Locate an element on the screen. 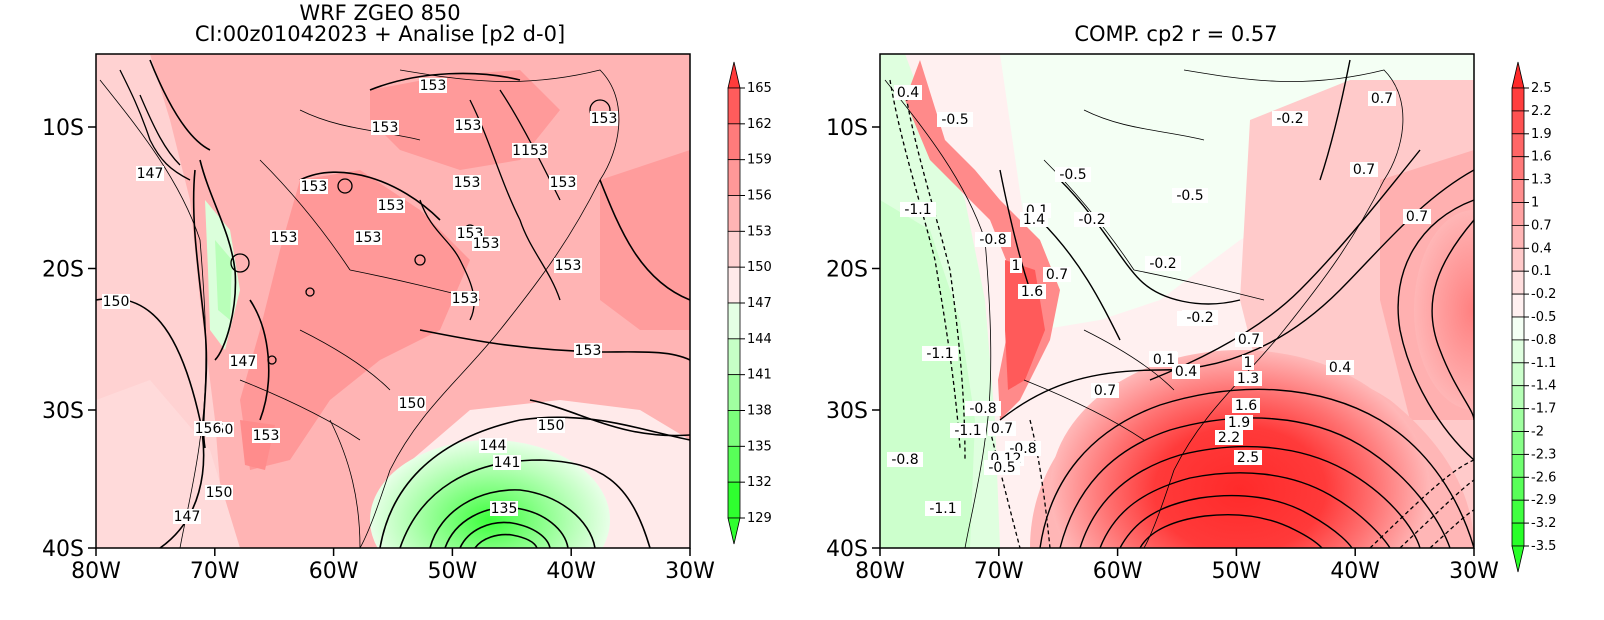 This screenshot has width=1604, height=620. contour-label: 0.1 is located at coordinates (1164, 360).